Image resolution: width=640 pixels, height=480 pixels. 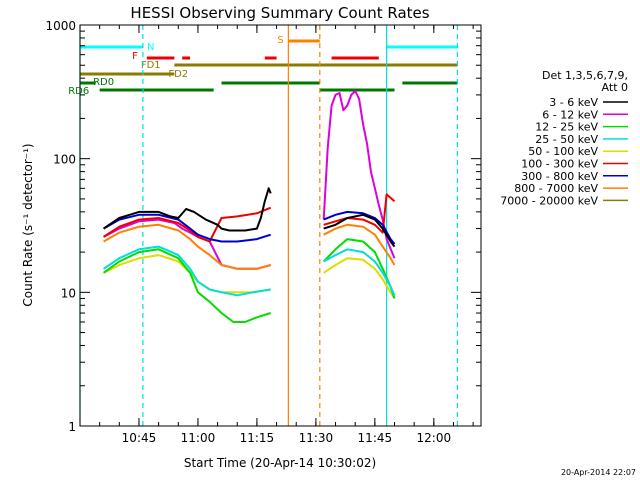 What do you see at coordinates (279, 13) in the screenshot?
I see `chart-title: HESSI Observing Summary Count Rates` at bounding box center [279, 13].